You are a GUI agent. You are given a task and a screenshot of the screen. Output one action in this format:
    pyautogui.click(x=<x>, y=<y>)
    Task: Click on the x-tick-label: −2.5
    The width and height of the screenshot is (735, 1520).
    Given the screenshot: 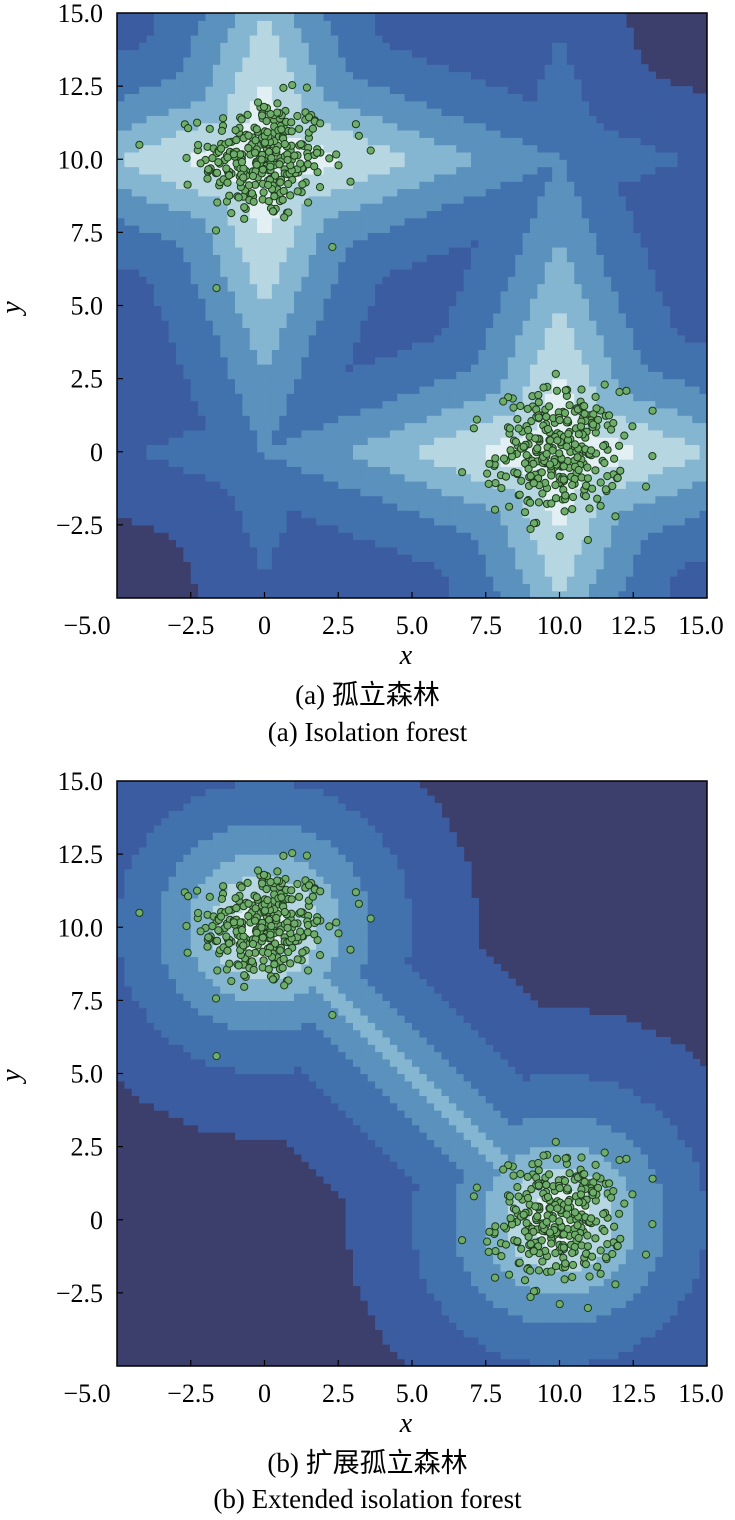 What is the action you would take?
    pyautogui.click(x=190, y=1393)
    